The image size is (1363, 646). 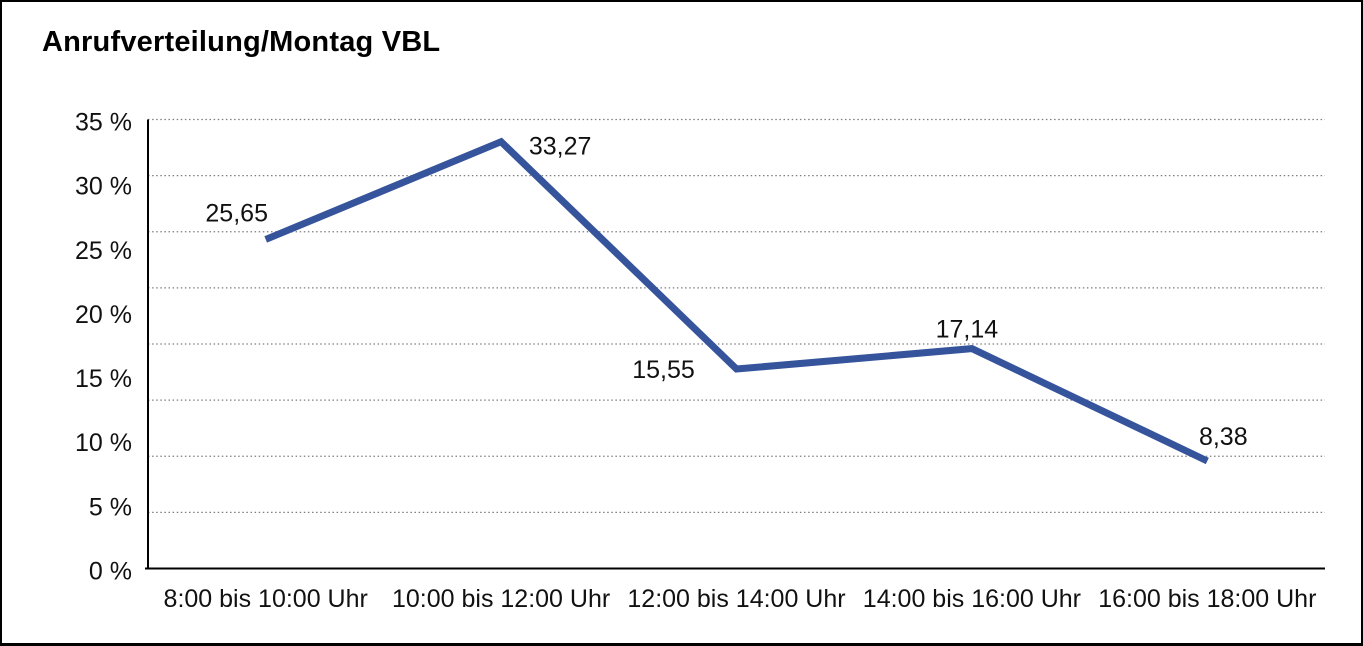 What do you see at coordinates (103, 315) in the screenshot?
I see `y-tick-label: 20 %` at bounding box center [103, 315].